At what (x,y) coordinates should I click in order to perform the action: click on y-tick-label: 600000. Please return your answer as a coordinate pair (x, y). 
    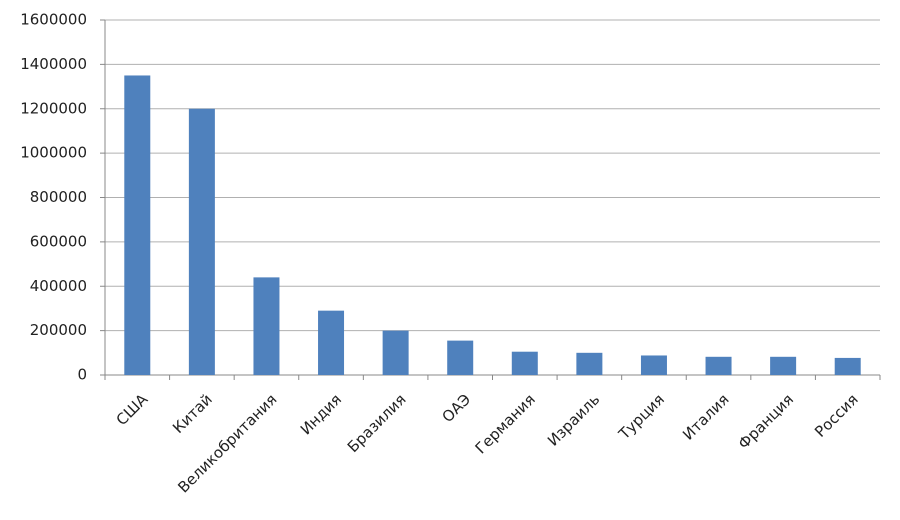
    Looking at the image, I should click on (58, 241).